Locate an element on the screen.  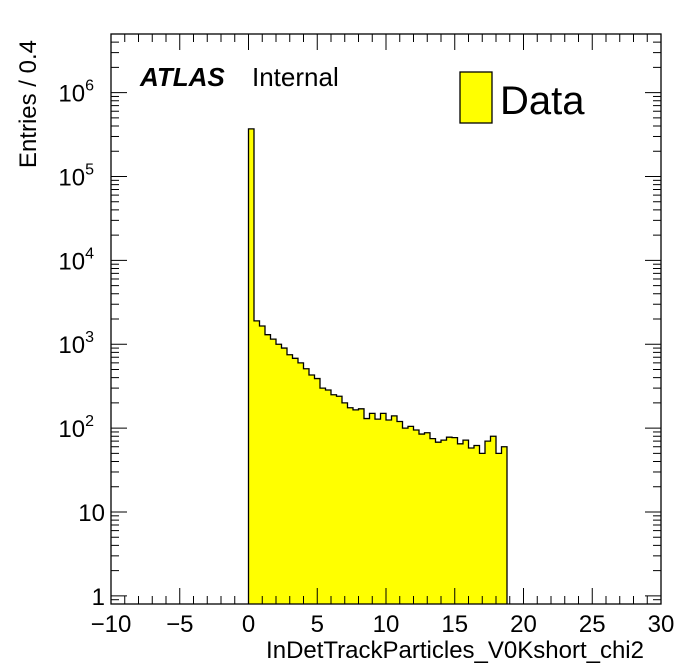
y-tick-label: 10⁶ is located at coordinates (76, 93).